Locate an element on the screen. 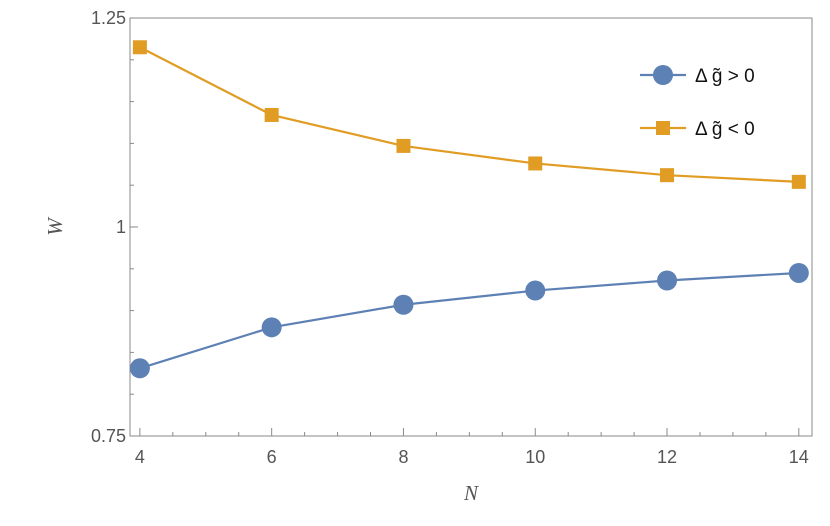  legend-label-positive: Δ g̃ > 0 is located at coordinates (725, 76).